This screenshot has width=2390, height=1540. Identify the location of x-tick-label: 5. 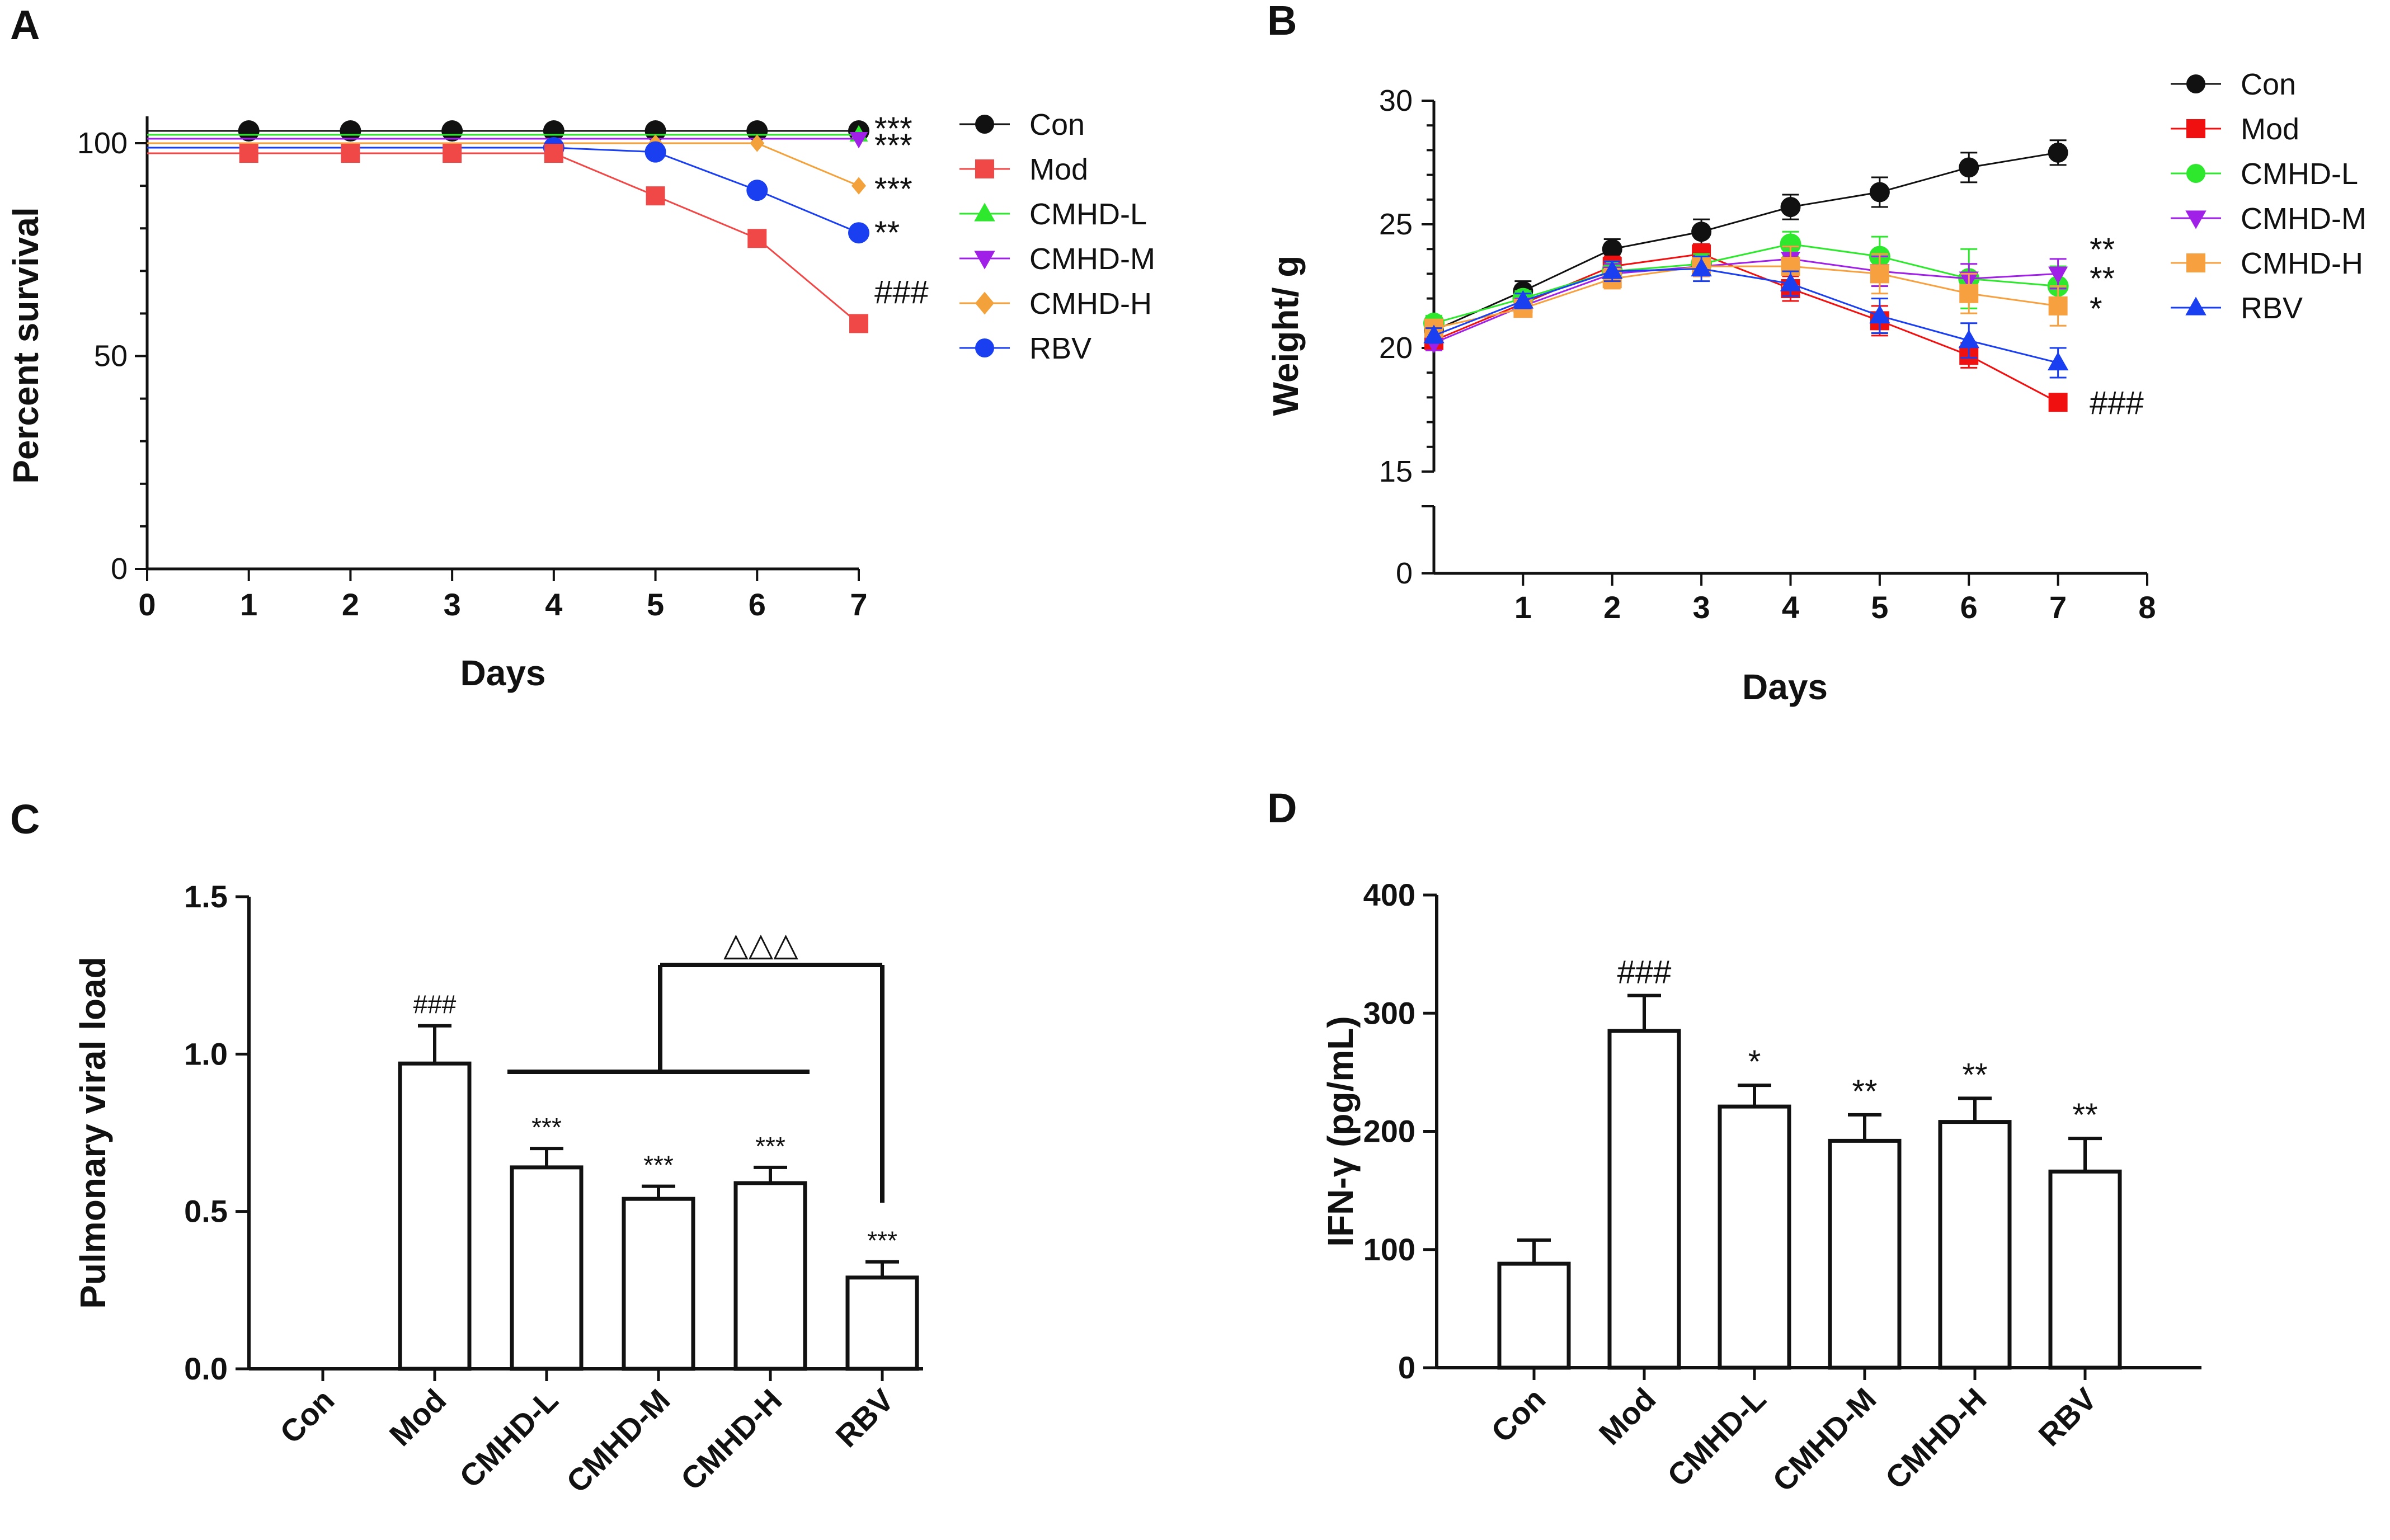
(655, 604).